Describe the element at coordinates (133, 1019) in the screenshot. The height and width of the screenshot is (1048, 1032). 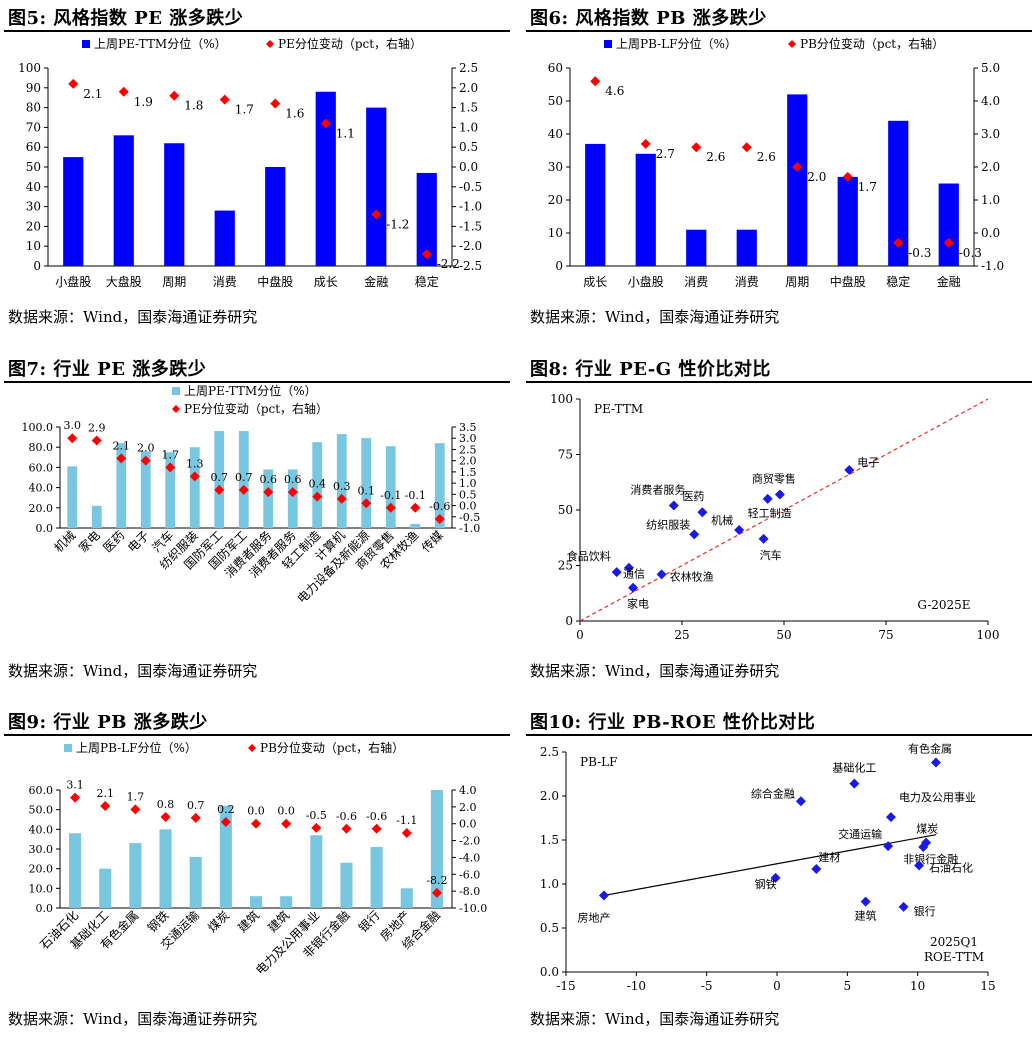
I see `source-note: 数据来源：Wind，国泰海通证券研究` at that location.